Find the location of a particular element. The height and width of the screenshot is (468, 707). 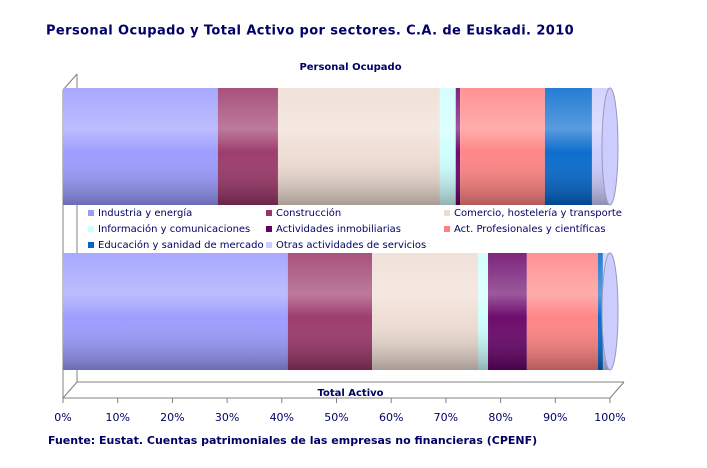

x-tick-label: 100% is located at coordinates (609, 417).